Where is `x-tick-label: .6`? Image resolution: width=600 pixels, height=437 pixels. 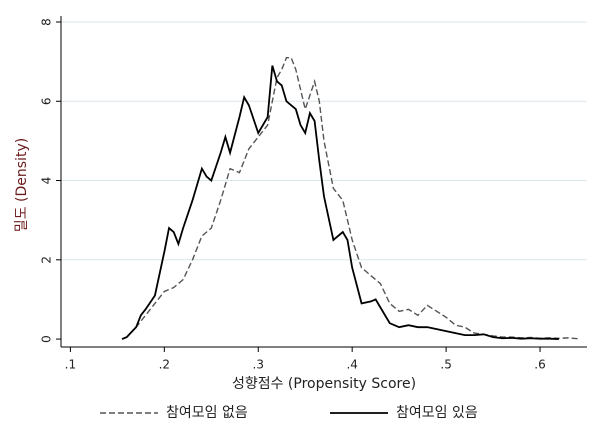
x-tick-label: .6 is located at coordinates (539, 365).